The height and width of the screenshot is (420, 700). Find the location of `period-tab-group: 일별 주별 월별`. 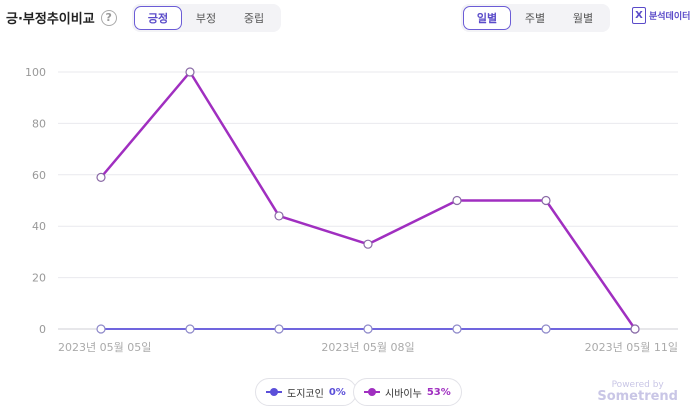

period-tab-group: 일별 주별 월별 is located at coordinates (535, 18).